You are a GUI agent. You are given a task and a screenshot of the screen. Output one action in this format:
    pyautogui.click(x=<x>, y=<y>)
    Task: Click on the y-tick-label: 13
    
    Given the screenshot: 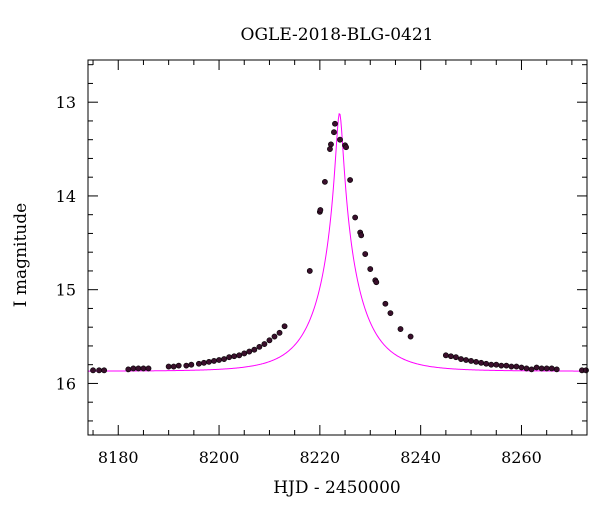 What is the action you would take?
    pyautogui.click(x=66, y=102)
    